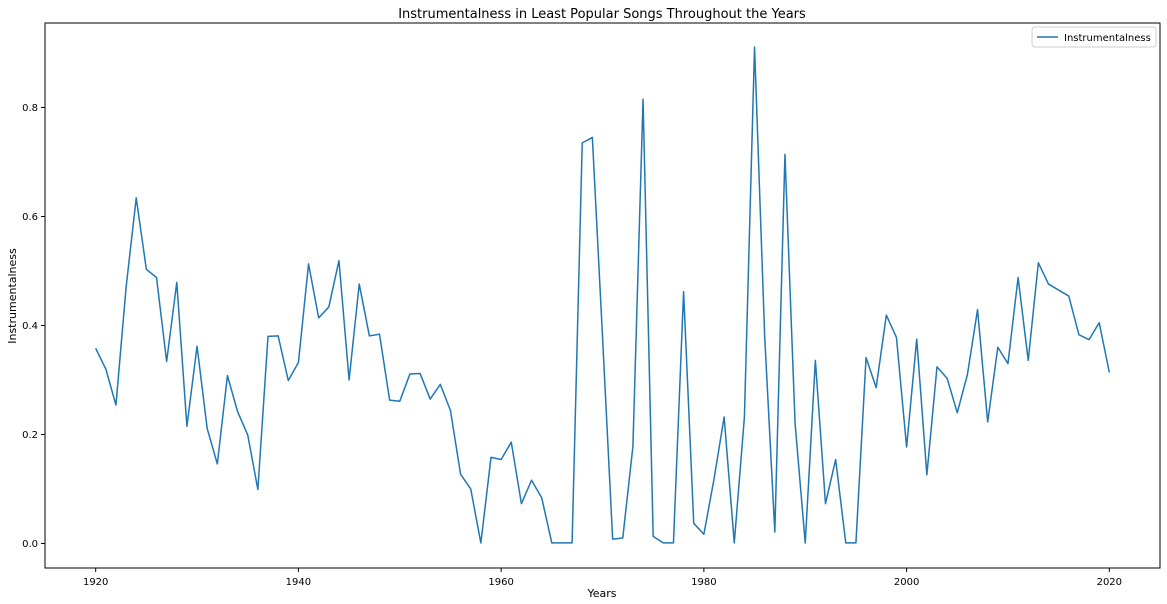 The width and height of the screenshot is (1167, 604). I want to click on x-tick-label: 2020, so click(1109, 582).